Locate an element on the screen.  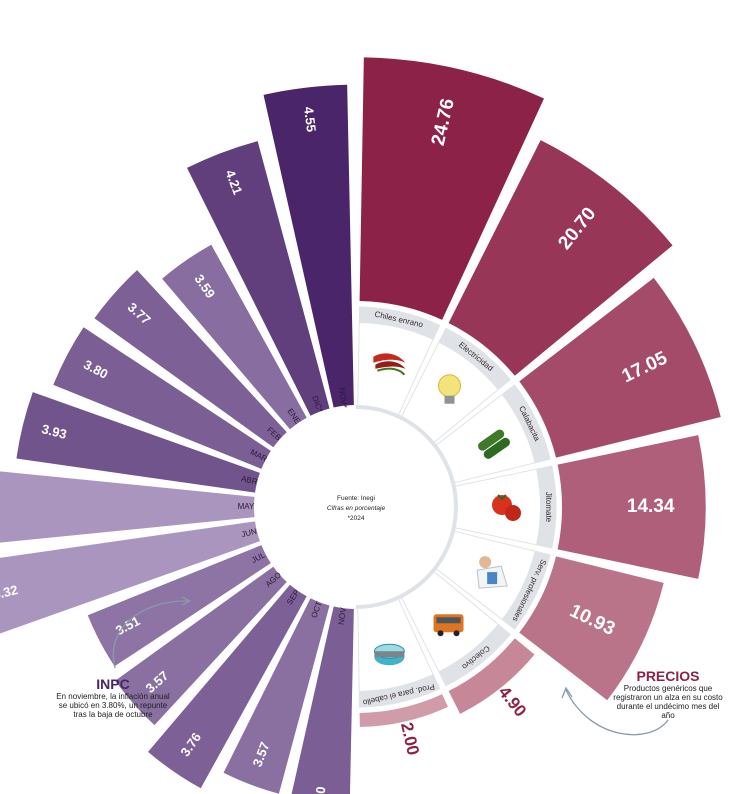
doctor-icon is located at coordinates (492, 572).